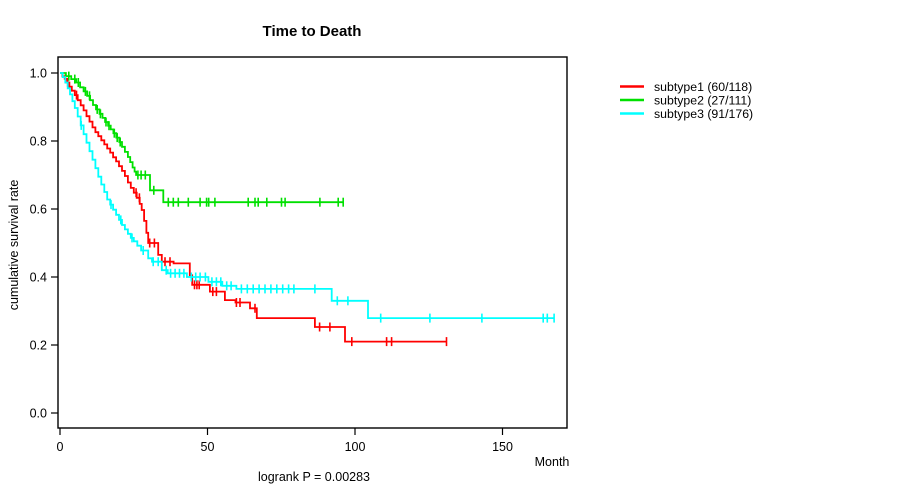 The image size is (900, 500). I want to click on x-tick-label: 50, so click(208, 447).